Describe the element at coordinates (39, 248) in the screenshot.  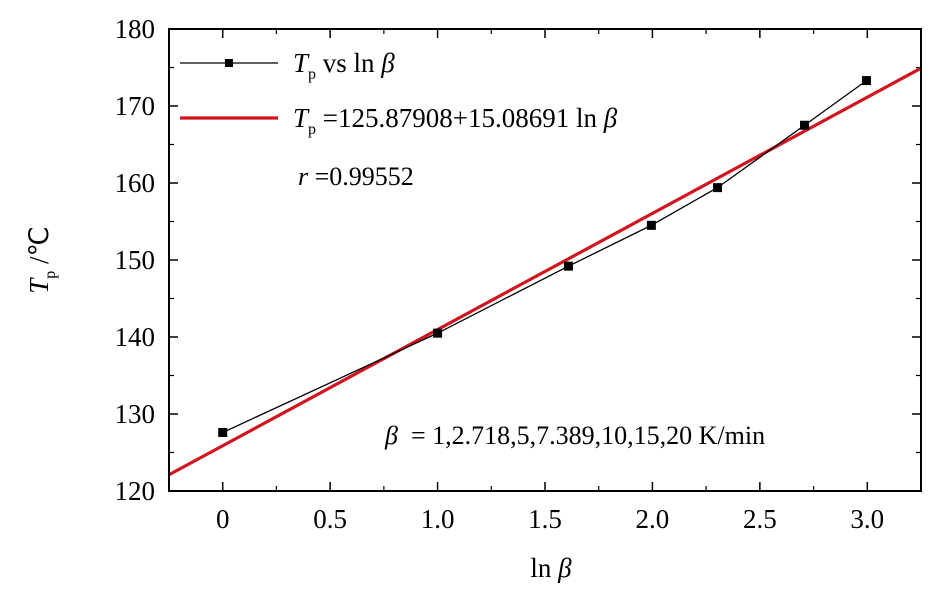
I see `y-axis-title-unit: /℃` at that location.